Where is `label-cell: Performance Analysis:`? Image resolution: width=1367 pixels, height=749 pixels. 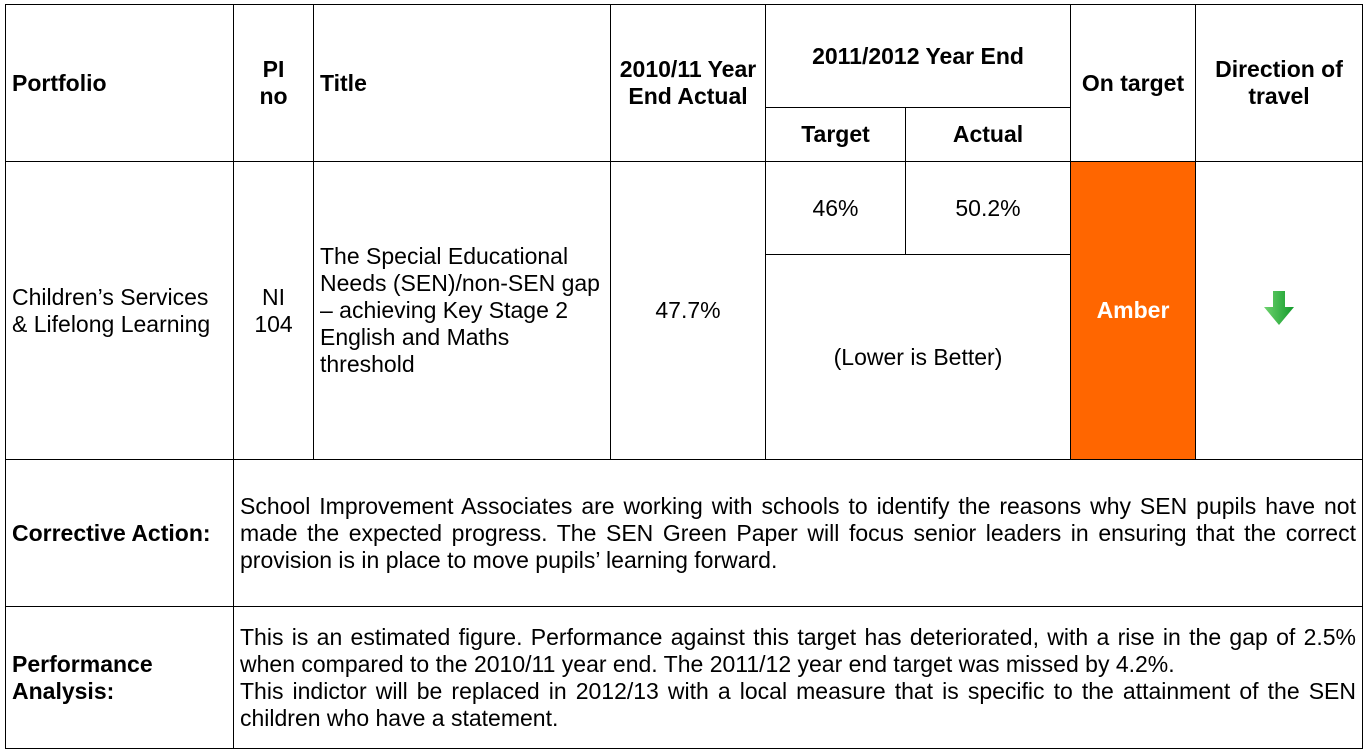
label-cell: Performance Analysis: is located at coordinates (119, 677).